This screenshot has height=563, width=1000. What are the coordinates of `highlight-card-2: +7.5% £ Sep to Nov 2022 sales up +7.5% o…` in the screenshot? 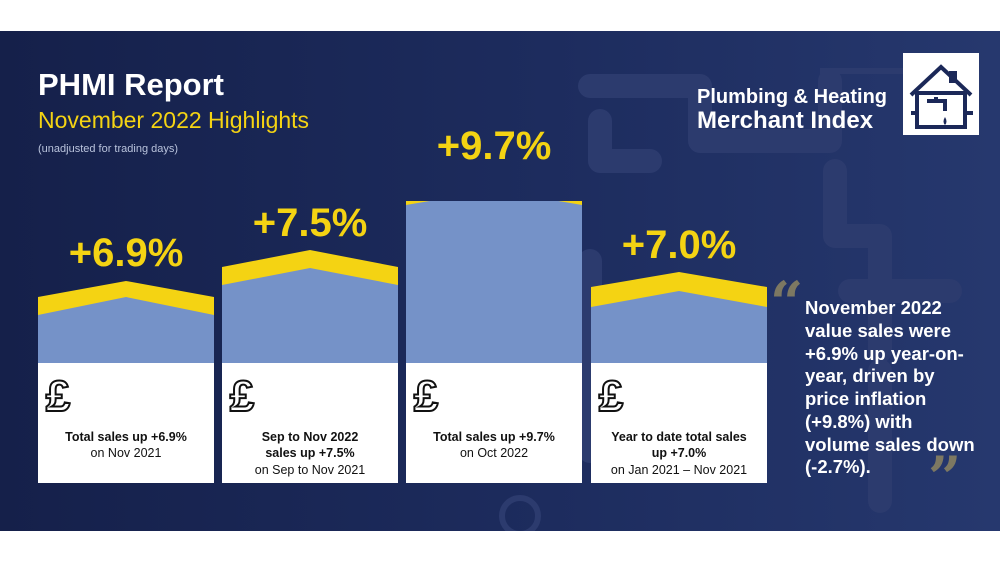 It's located at (310, 342).